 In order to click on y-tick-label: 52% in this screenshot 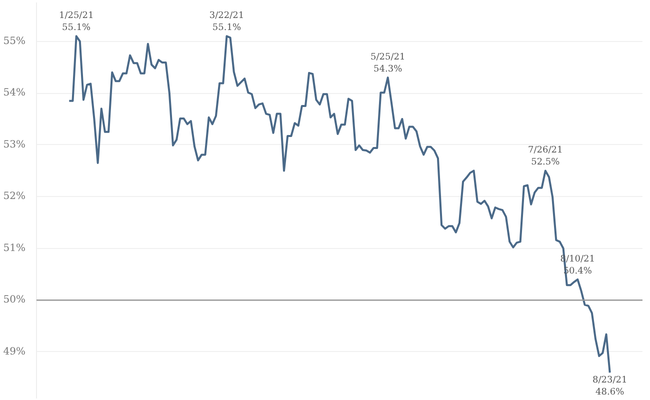, I will do `click(14, 196)`.